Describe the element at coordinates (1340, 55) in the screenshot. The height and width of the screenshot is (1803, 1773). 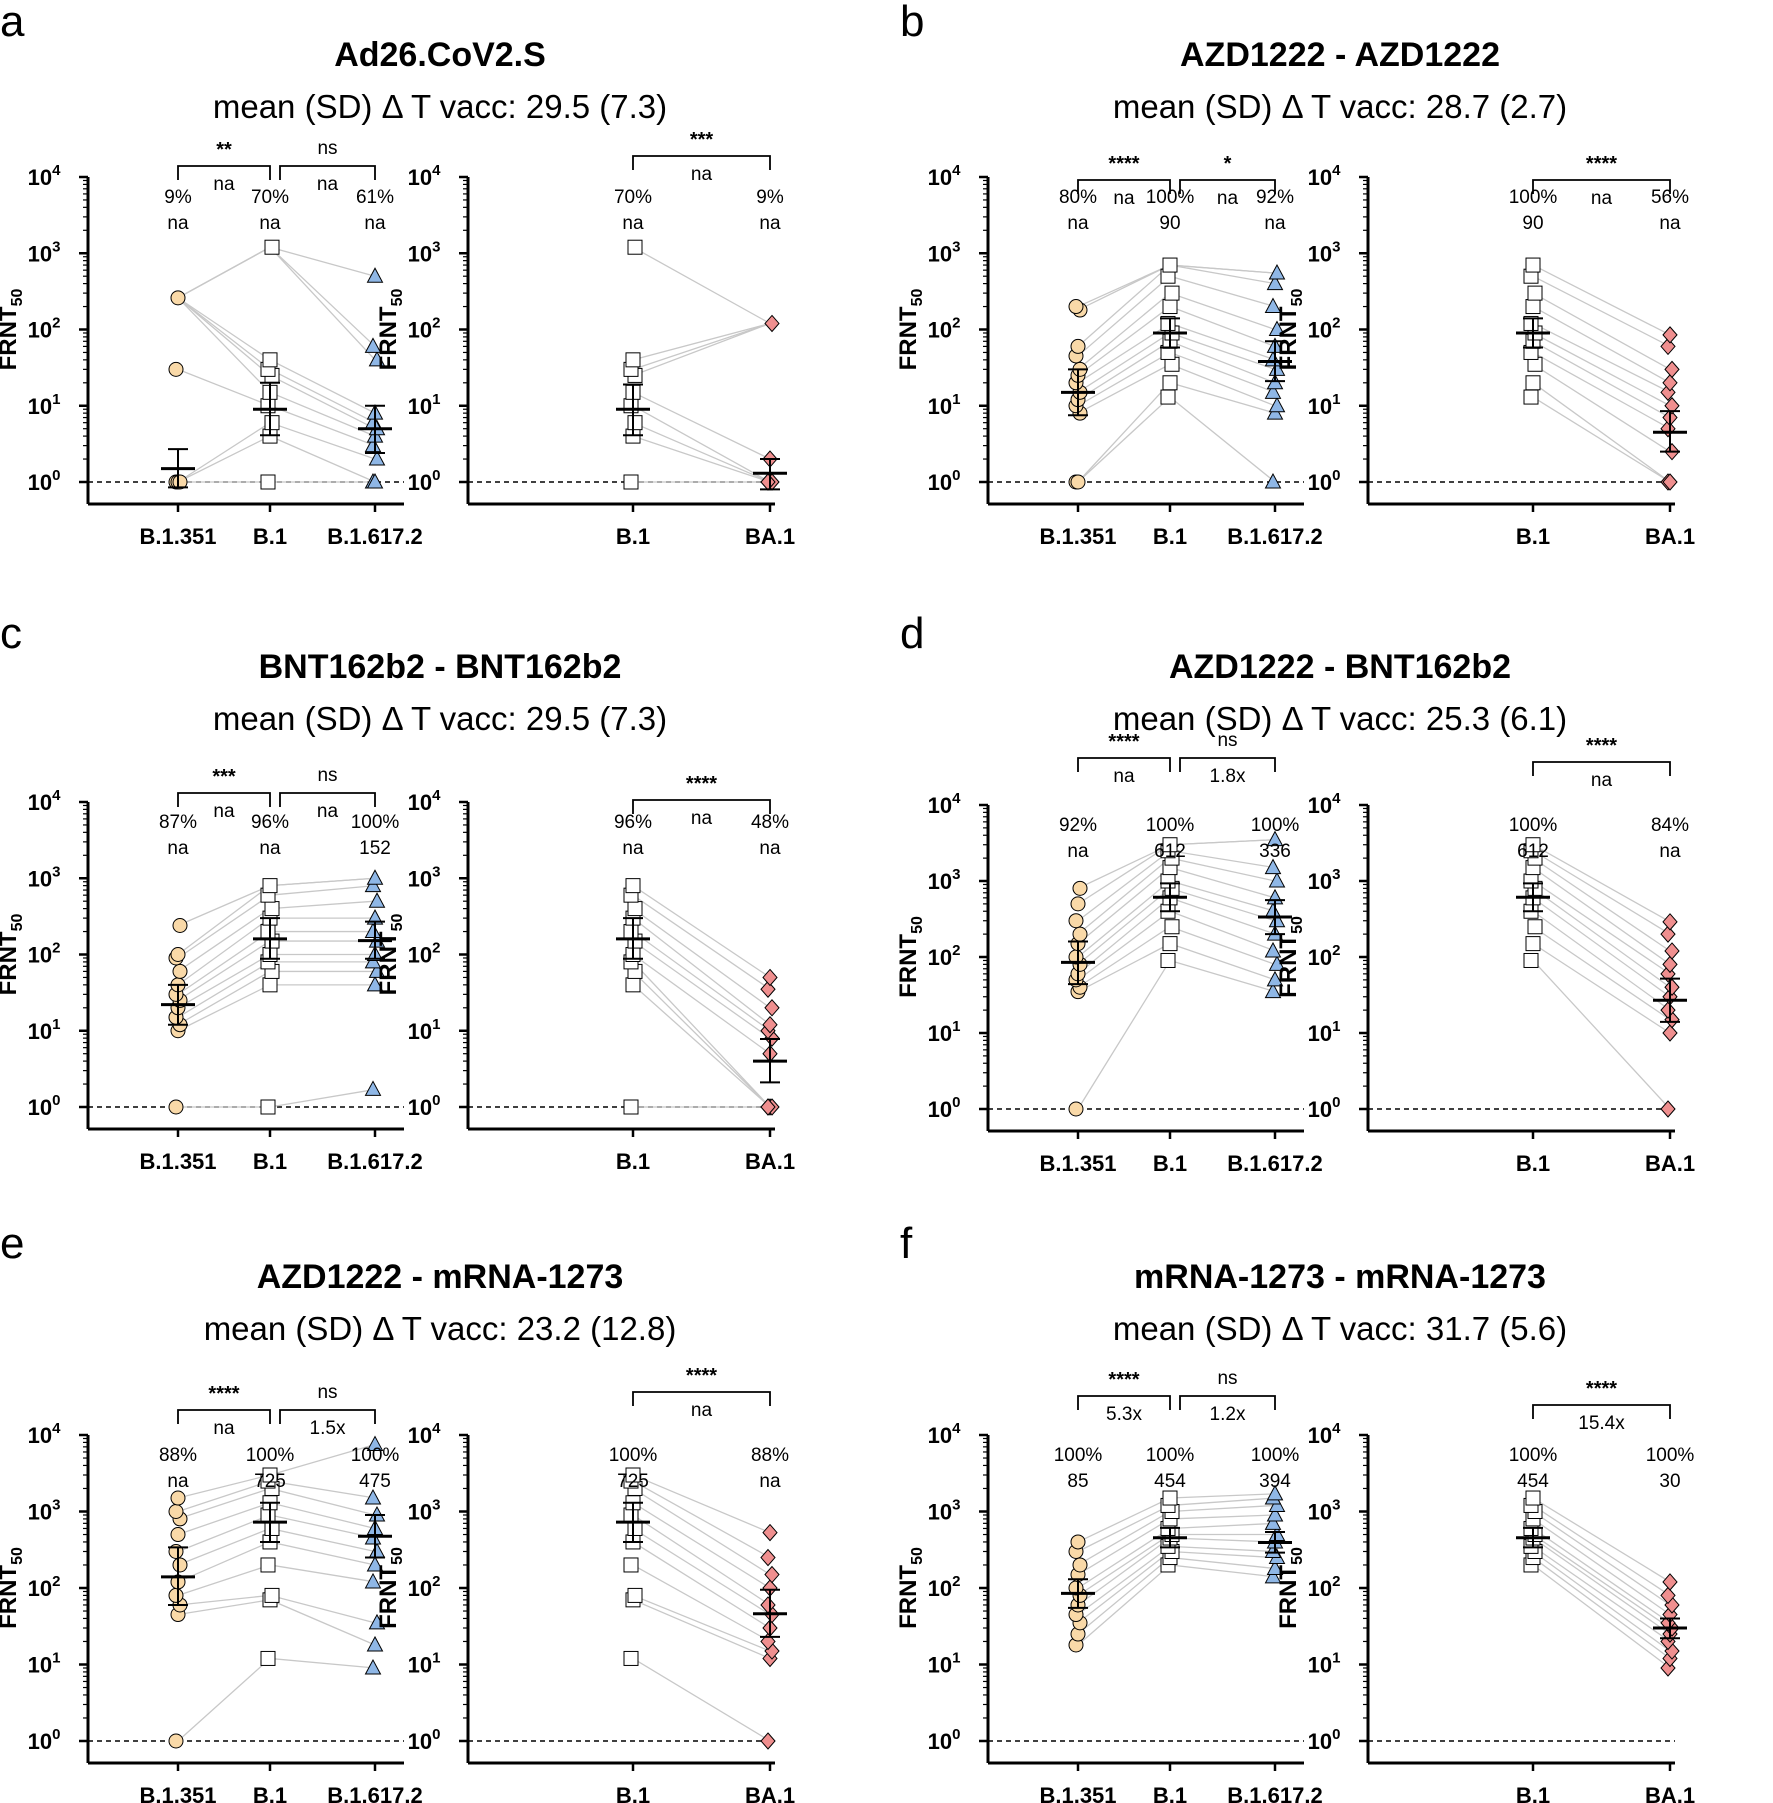
I see `panel-title: AZD1222 - AZD1222` at that location.